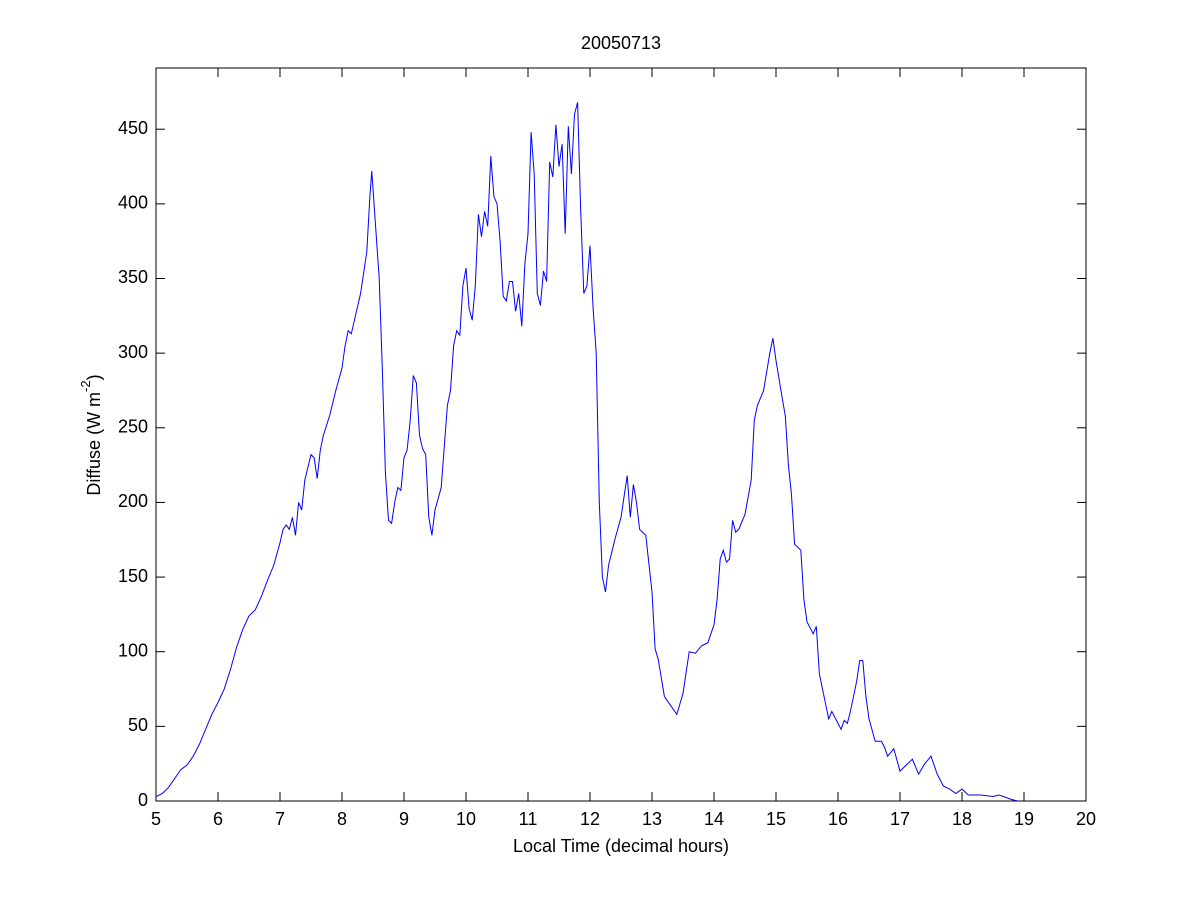  I want to click on x-axis-label: Local Time (decimal hours), so click(621, 846).